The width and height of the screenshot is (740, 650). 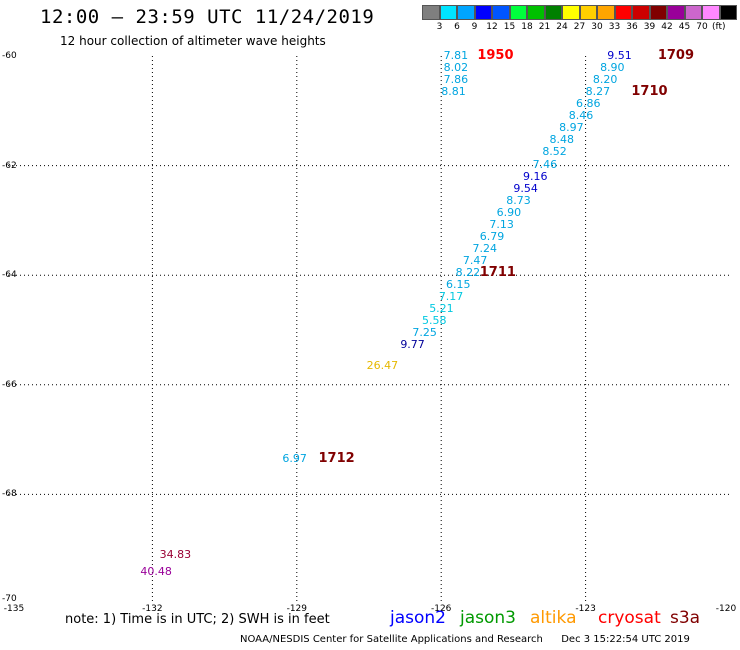 What do you see at coordinates (554, 152) in the screenshot?
I see `wave-height-value: 8.52` at bounding box center [554, 152].